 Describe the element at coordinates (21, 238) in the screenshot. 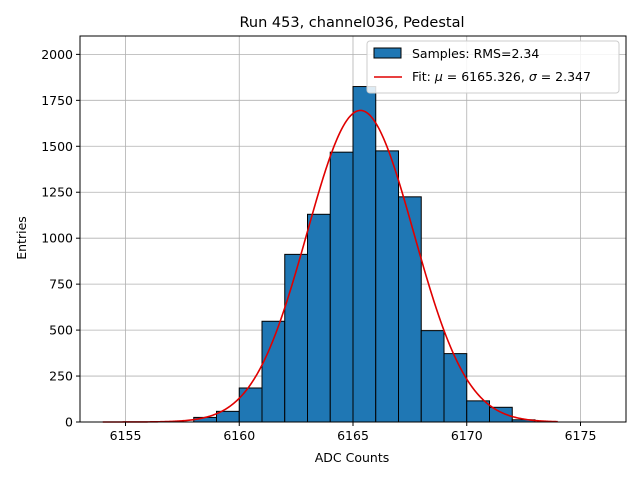

I see `y-axis-label: Entries` at that location.